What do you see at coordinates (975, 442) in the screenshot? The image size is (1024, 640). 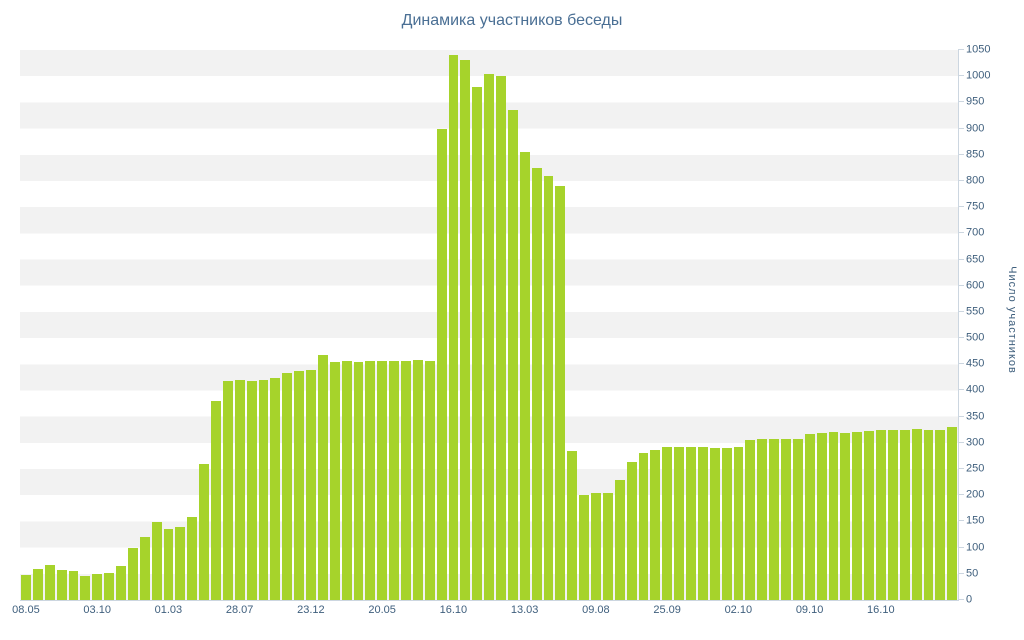 I see `y-axis-label: 300` at bounding box center [975, 442].